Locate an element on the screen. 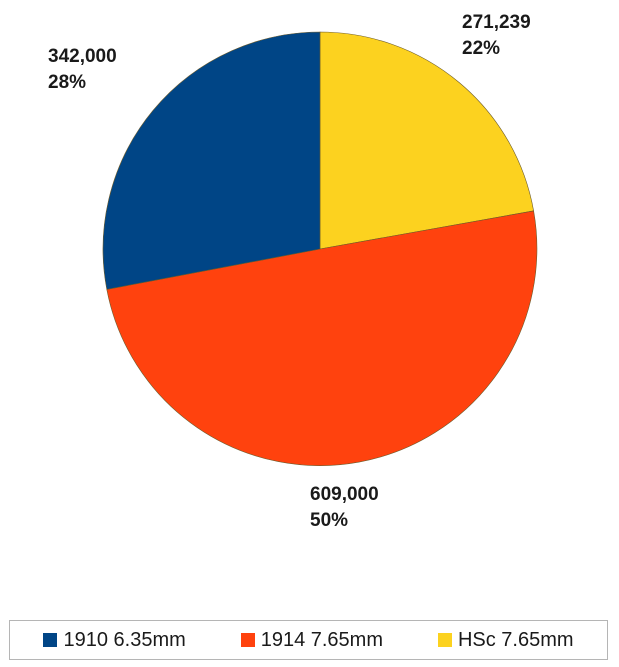 Image resolution: width=619 pixels, height=667 pixels. data-label-1914-value: 609,000 is located at coordinates (344, 494).